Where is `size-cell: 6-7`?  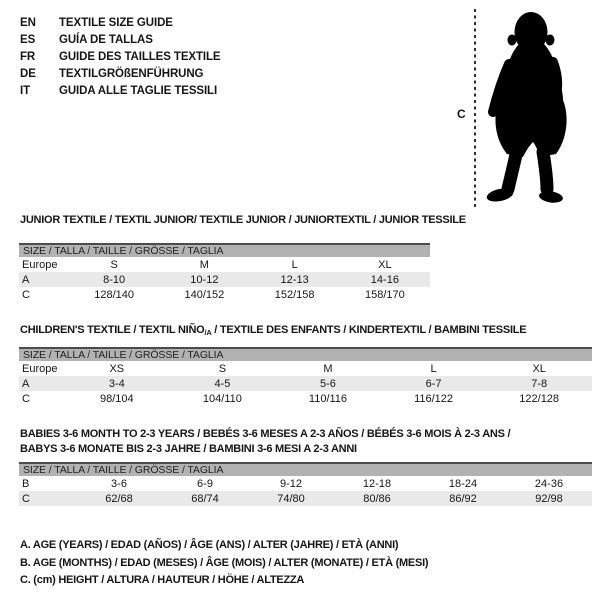
size-cell: 6-7 is located at coordinates (433, 383).